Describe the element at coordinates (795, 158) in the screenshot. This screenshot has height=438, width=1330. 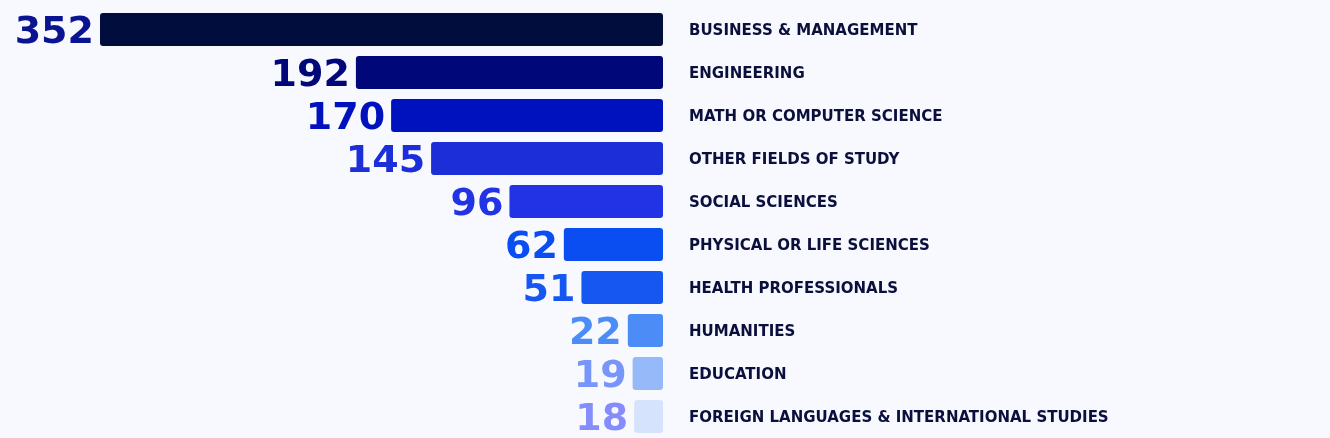
I see `y-tick-label: OTHER FIELDS OF STUDY` at that location.